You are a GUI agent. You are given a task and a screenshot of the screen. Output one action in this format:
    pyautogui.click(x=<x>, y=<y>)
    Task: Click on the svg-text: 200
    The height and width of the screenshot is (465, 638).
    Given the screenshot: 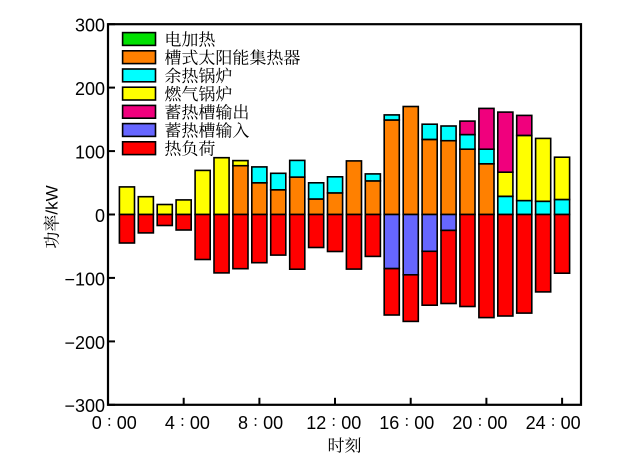 What is the action you would take?
    pyautogui.click(x=90, y=89)
    